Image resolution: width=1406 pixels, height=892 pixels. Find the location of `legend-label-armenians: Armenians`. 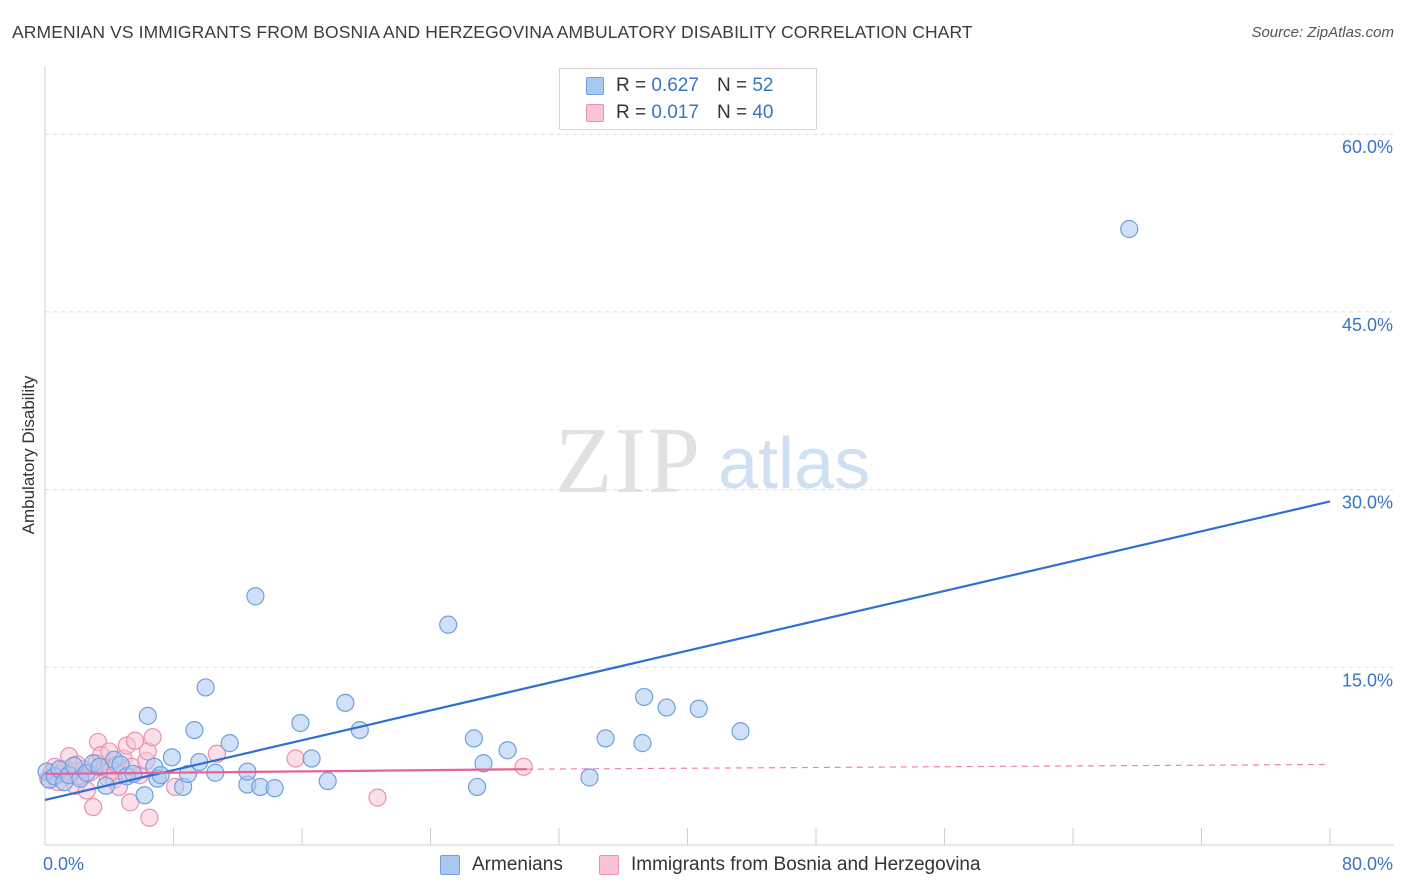

legend-label-armenians: Armenians is located at coordinates (517, 864).